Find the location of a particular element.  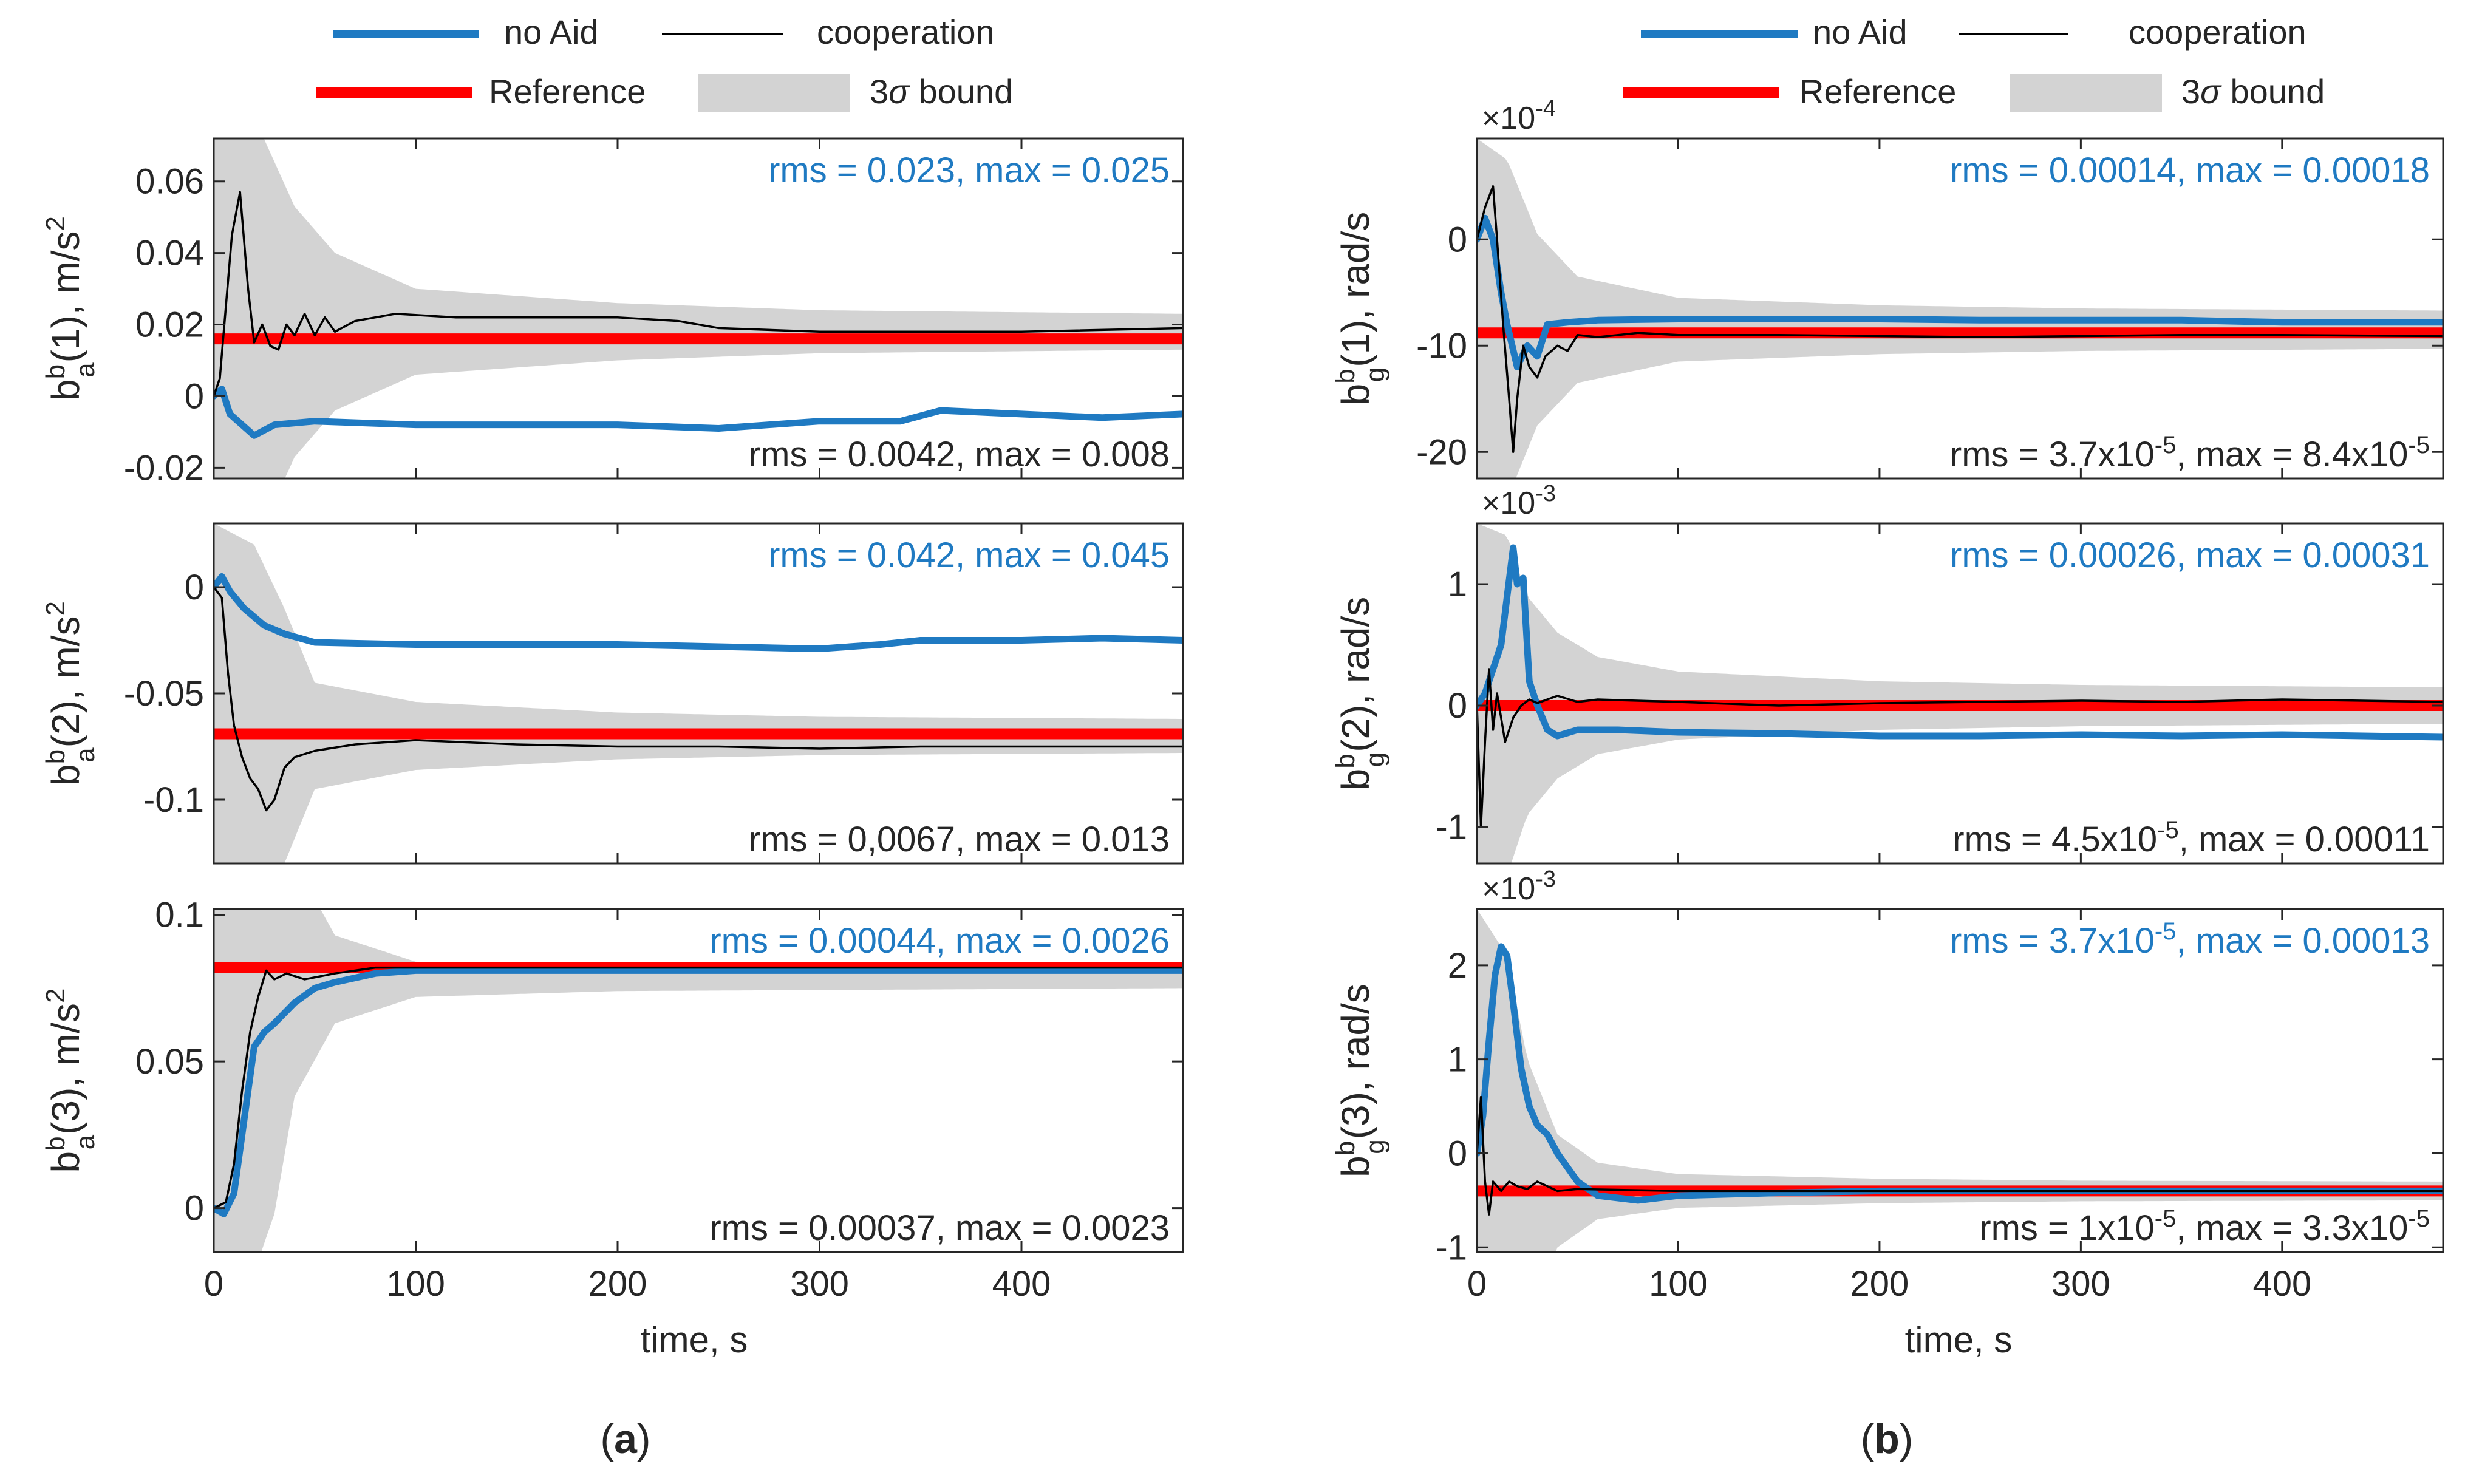

tick-layer: -0.02 0 0.02 0.04 0.06 is located at coordinates (653, 313).